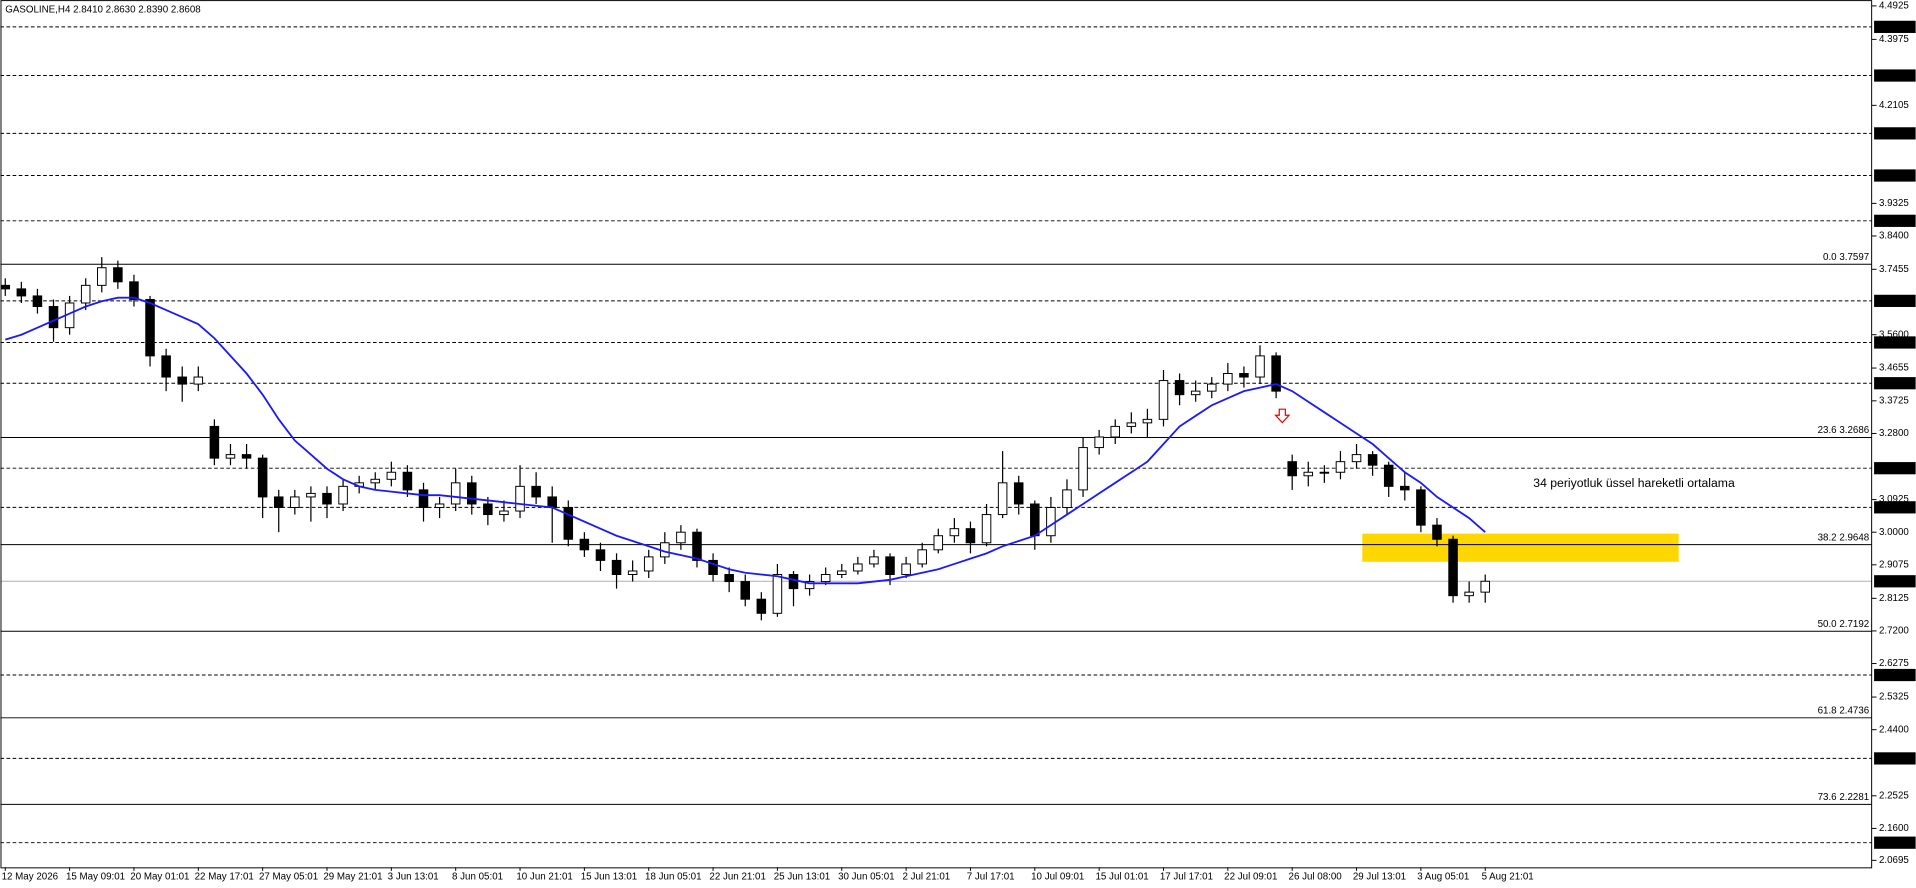 This screenshot has width=1916, height=888. What do you see at coordinates (1894, 697) in the screenshot?
I see `y-tick-label: 2.5325` at bounding box center [1894, 697].